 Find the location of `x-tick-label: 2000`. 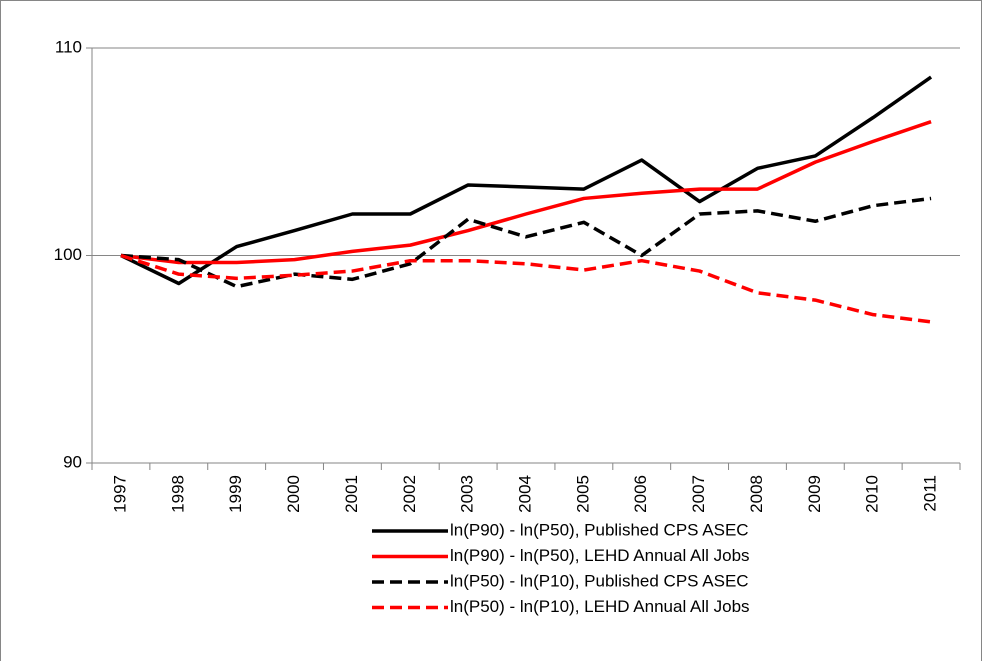

x-tick-label: 2000 is located at coordinates (293, 494).